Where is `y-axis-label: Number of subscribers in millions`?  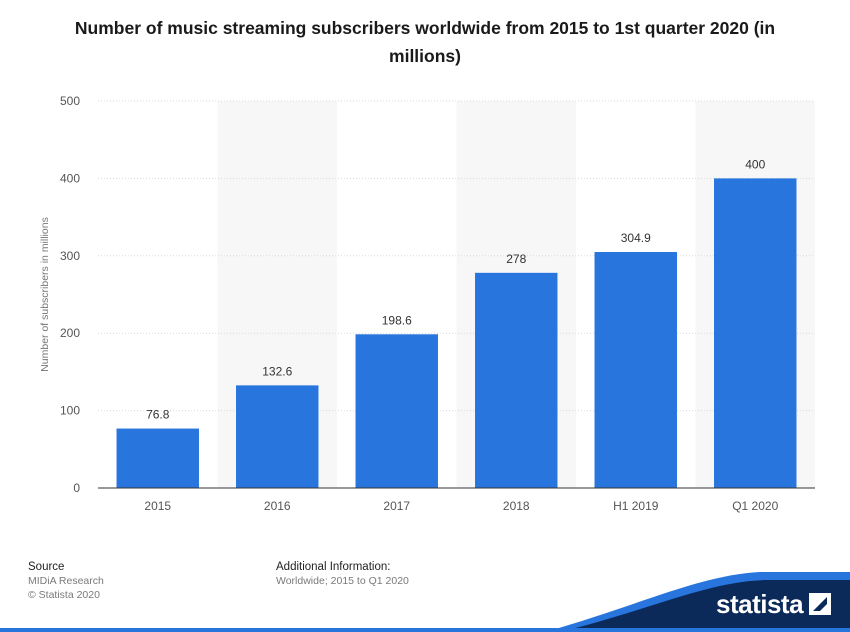
y-axis-label: Number of subscribers in millions is located at coordinates (45, 294).